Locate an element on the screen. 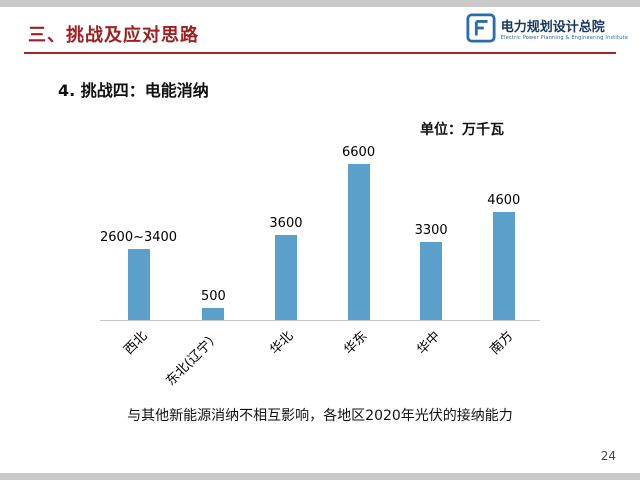 The image size is (640, 480). bar-column: 6600 is located at coordinates (358, 232).